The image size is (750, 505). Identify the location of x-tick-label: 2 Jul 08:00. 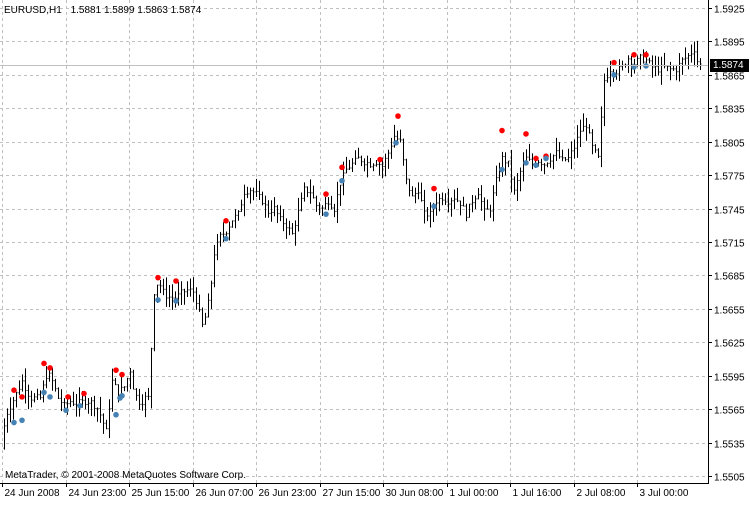
(601, 493).